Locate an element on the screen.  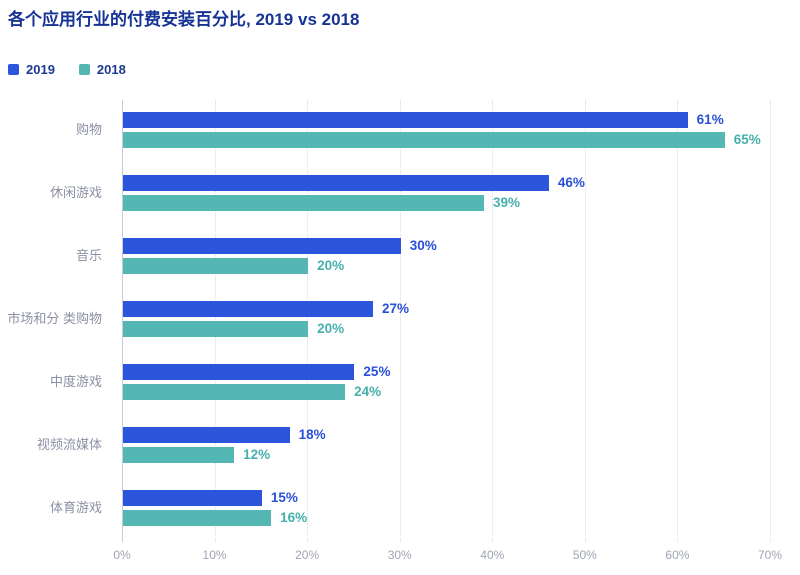
bar-value-label: 39% is located at coordinates (507, 202).